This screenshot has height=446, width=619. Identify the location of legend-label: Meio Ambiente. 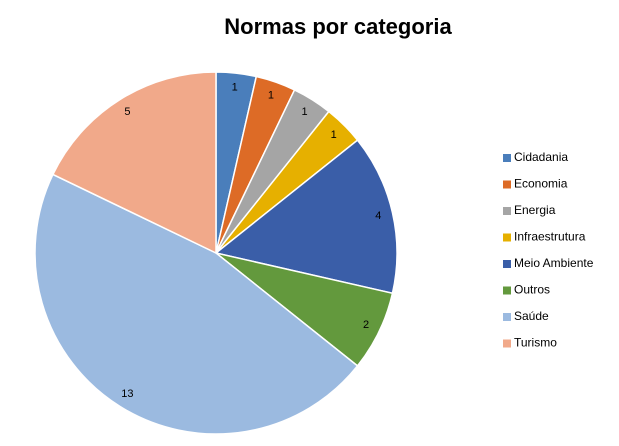
(554, 263).